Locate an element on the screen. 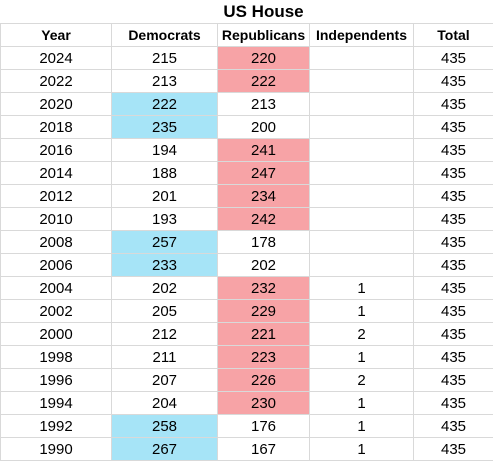 This screenshot has height=467, width=493. cell-republicans: 223 is located at coordinates (263, 357).